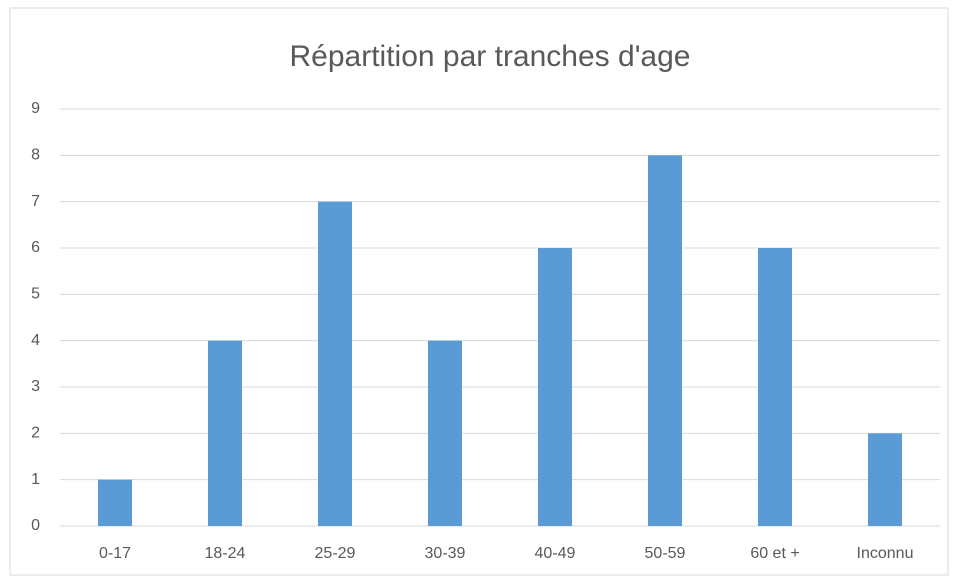 Image resolution: width=956 pixels, height=582 pixels. What do you see at coordinates (35, 155) in the screenshot?
I see `y-tick-label: 8` at bounding box center [35, 155].